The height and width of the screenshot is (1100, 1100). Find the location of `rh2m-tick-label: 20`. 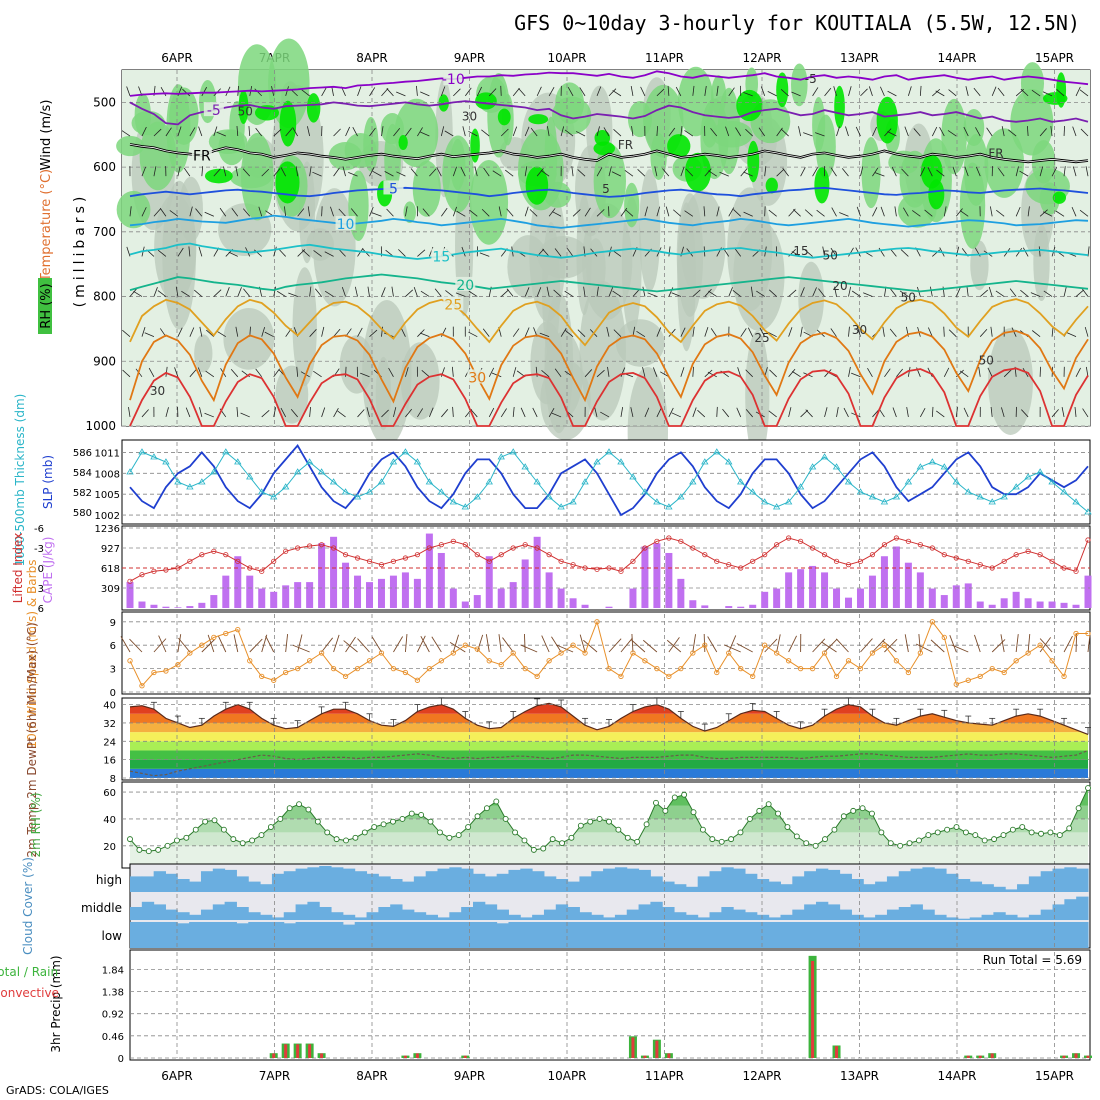

rh2m-tick-label: 20 is located at coordinates (109, 847).